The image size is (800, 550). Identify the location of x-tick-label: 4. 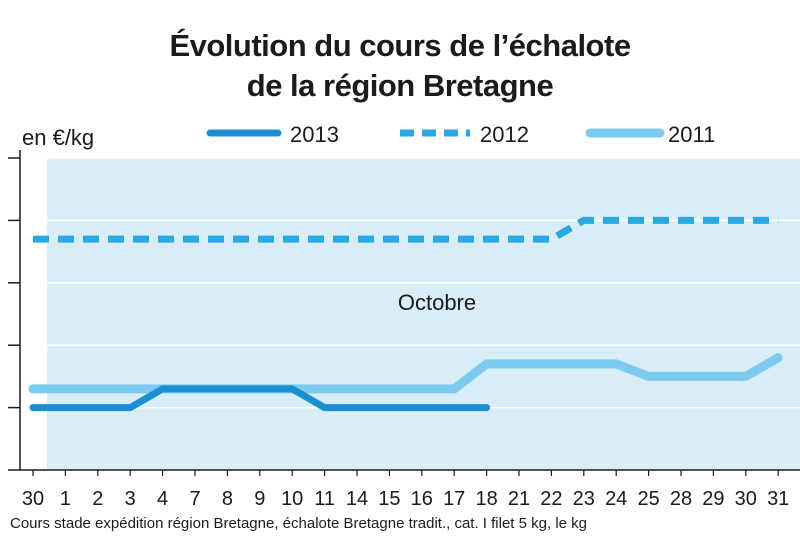
(162, 499).